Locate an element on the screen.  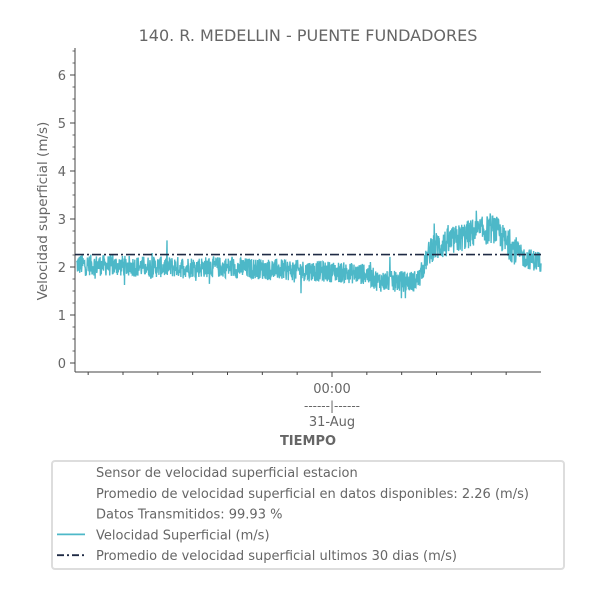
y-tick-label: 6 is located at coordinates (62, 76).